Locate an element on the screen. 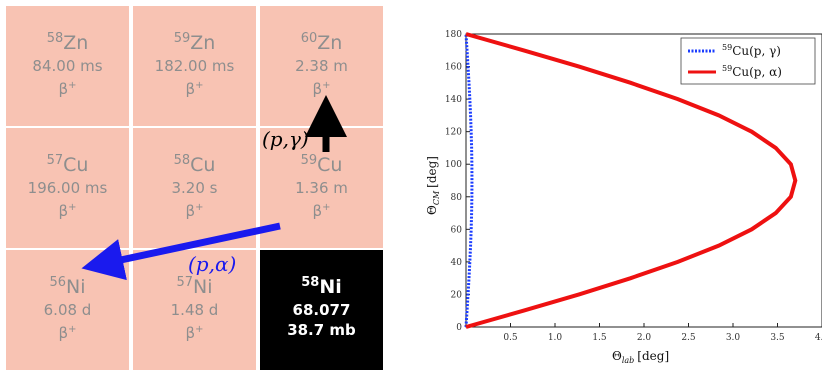  half-life: 6.08 d is located at coordinates (67, 310).